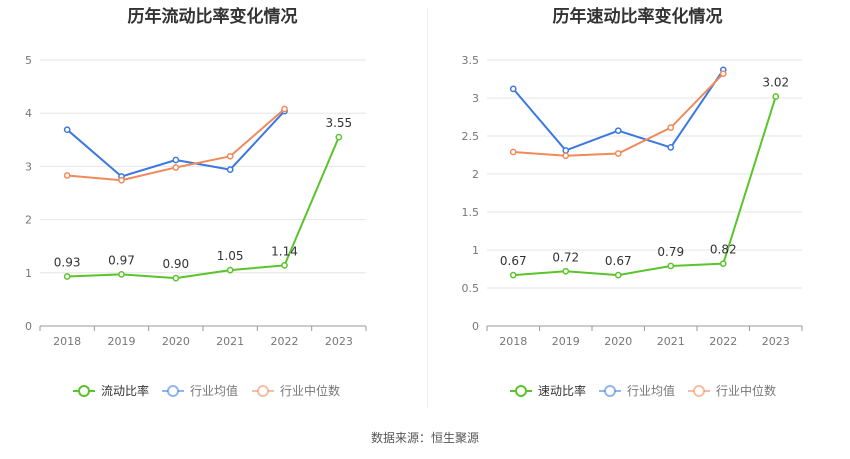 This screenshot has height=459, width=850. I want to click on legend-item-0: 速动比率, so click(548, 390).